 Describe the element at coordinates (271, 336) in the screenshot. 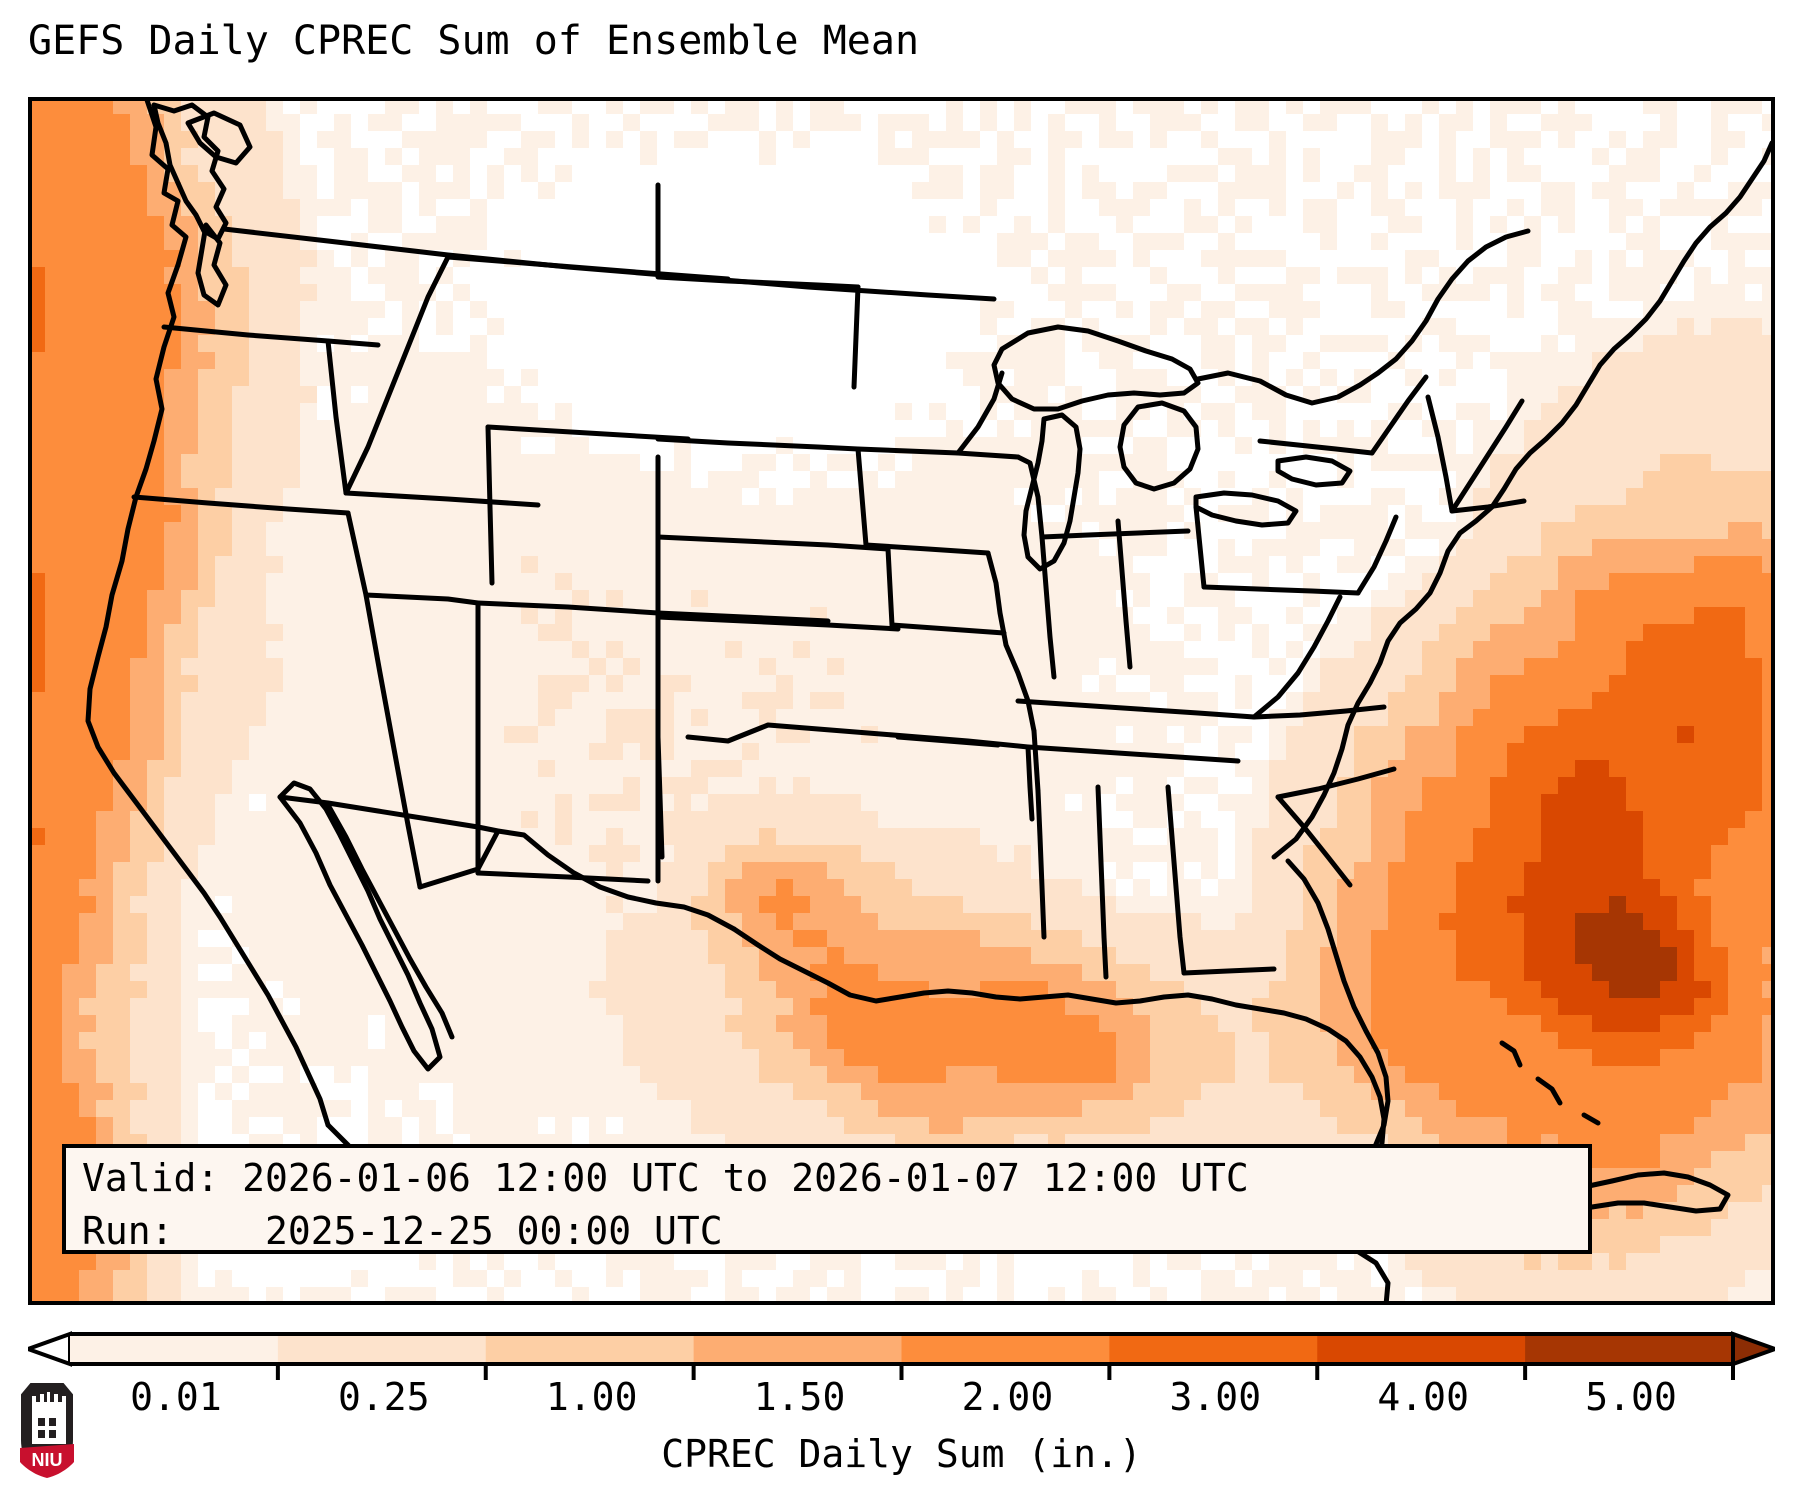

I see `state-wa-or` at that location.